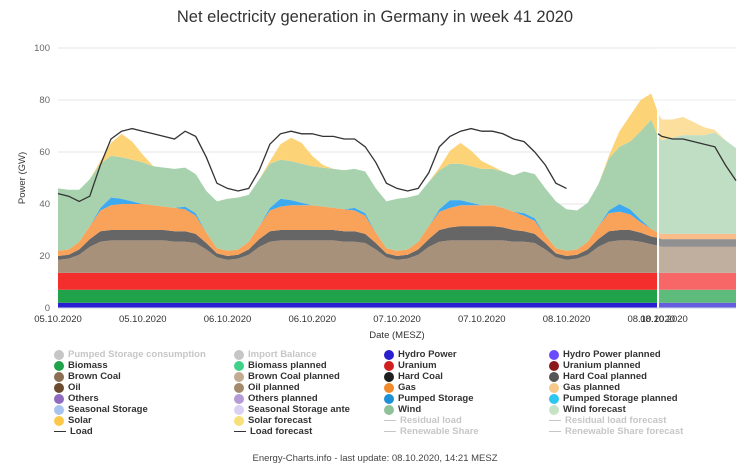 The height and width of the screenshot is (469, 750). What do you see at coordinates (397, 296) in the screenshot?
I see `area-biomass` at bounding box center [397, 296].